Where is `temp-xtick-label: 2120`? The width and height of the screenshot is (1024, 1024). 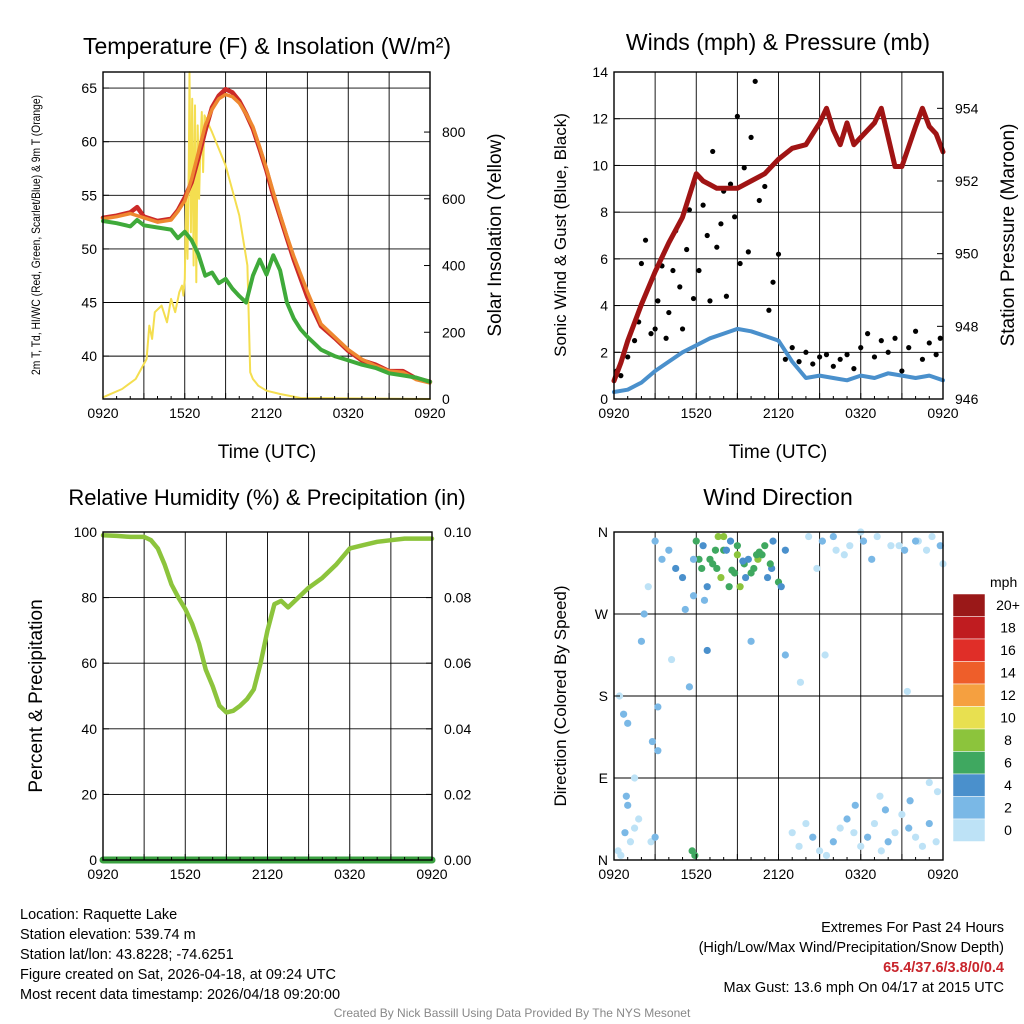
temp-xtick-label: 2120 is located at coordinates (266, 413).